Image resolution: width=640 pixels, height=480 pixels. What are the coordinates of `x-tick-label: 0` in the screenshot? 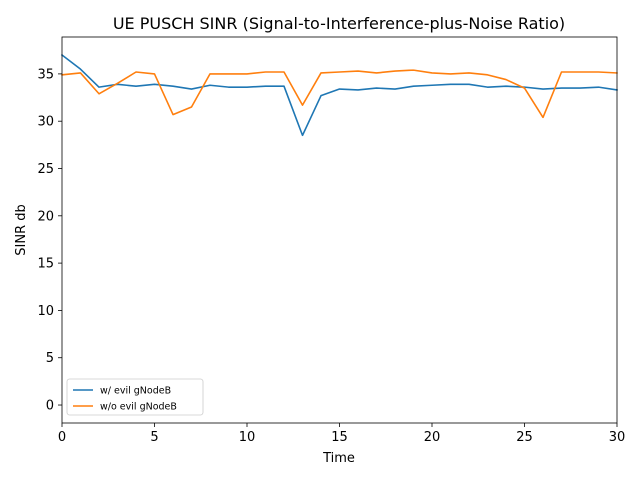 It's located at (62, 437).